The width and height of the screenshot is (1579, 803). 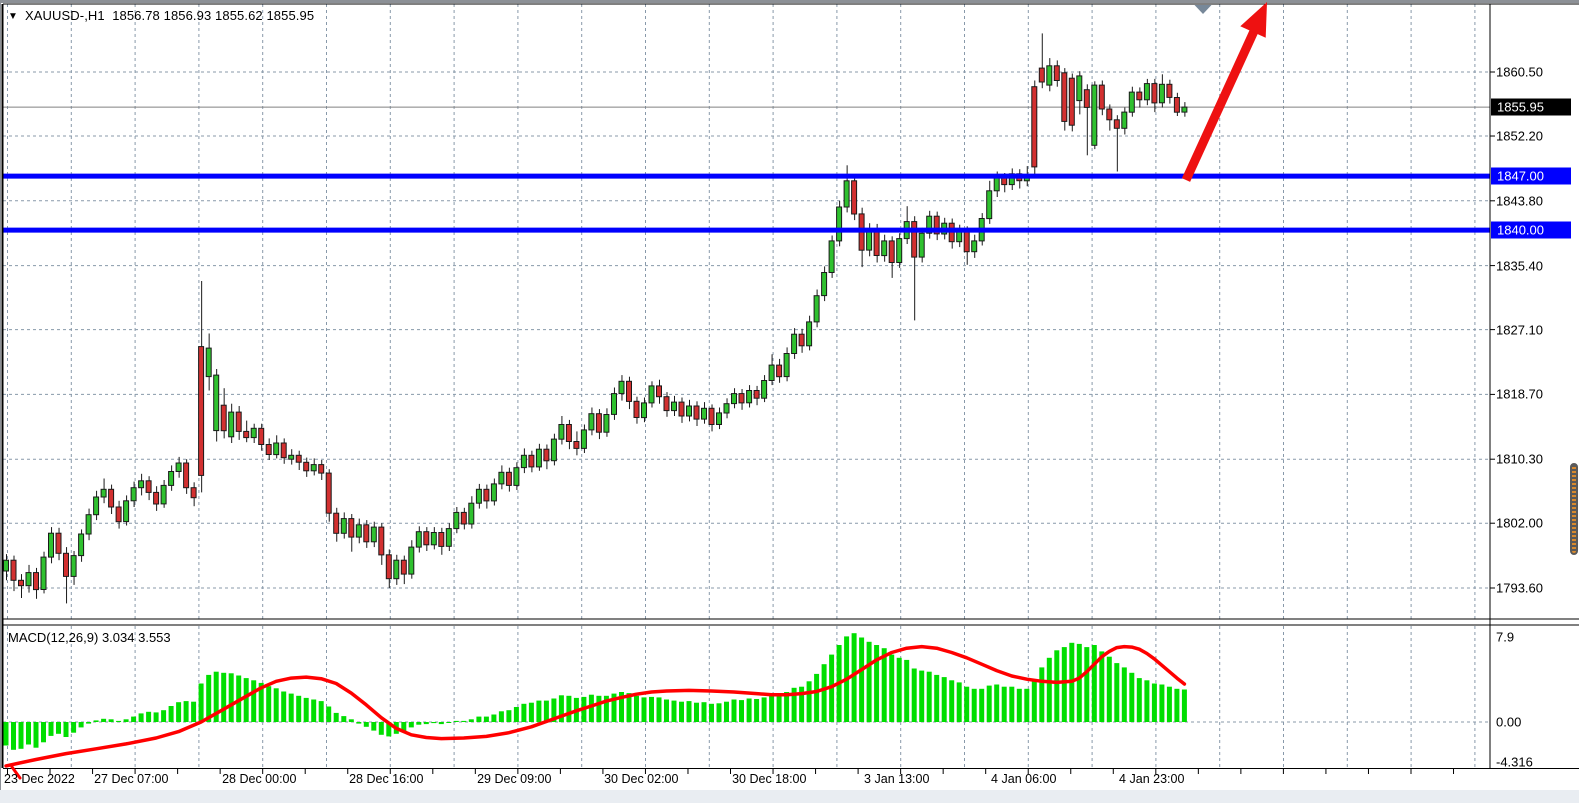 I want to click on trend-arrow-shaft, so click(x=1220, y=104).